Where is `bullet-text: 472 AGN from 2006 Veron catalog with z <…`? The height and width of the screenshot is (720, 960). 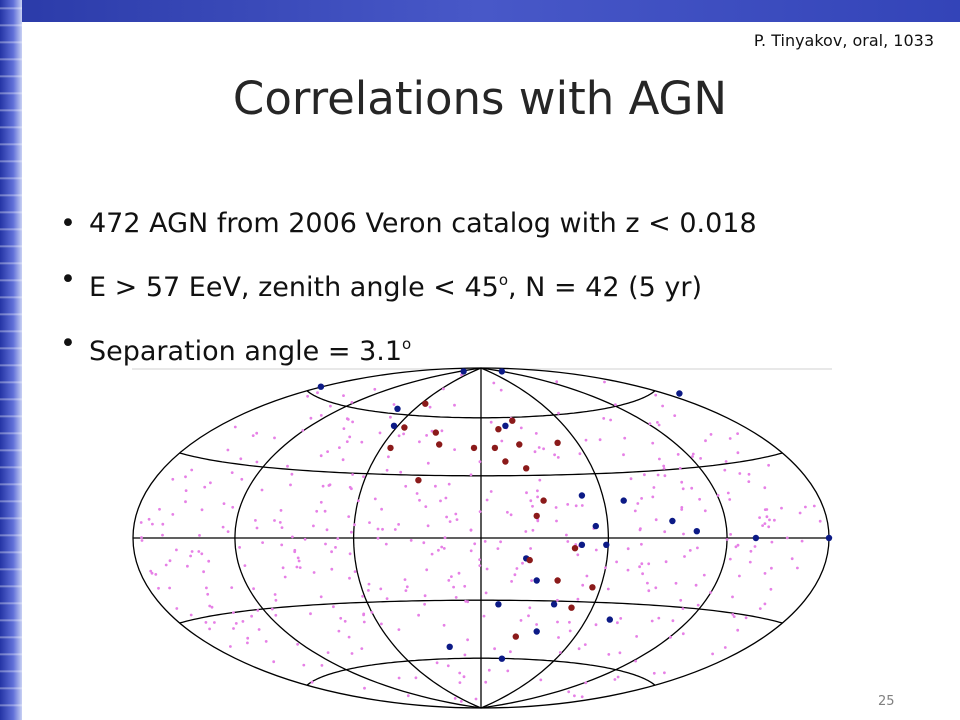 bullet-text: 472 AGN from 2006 Veron catalog with z <… is located at coordinates (423, 223).